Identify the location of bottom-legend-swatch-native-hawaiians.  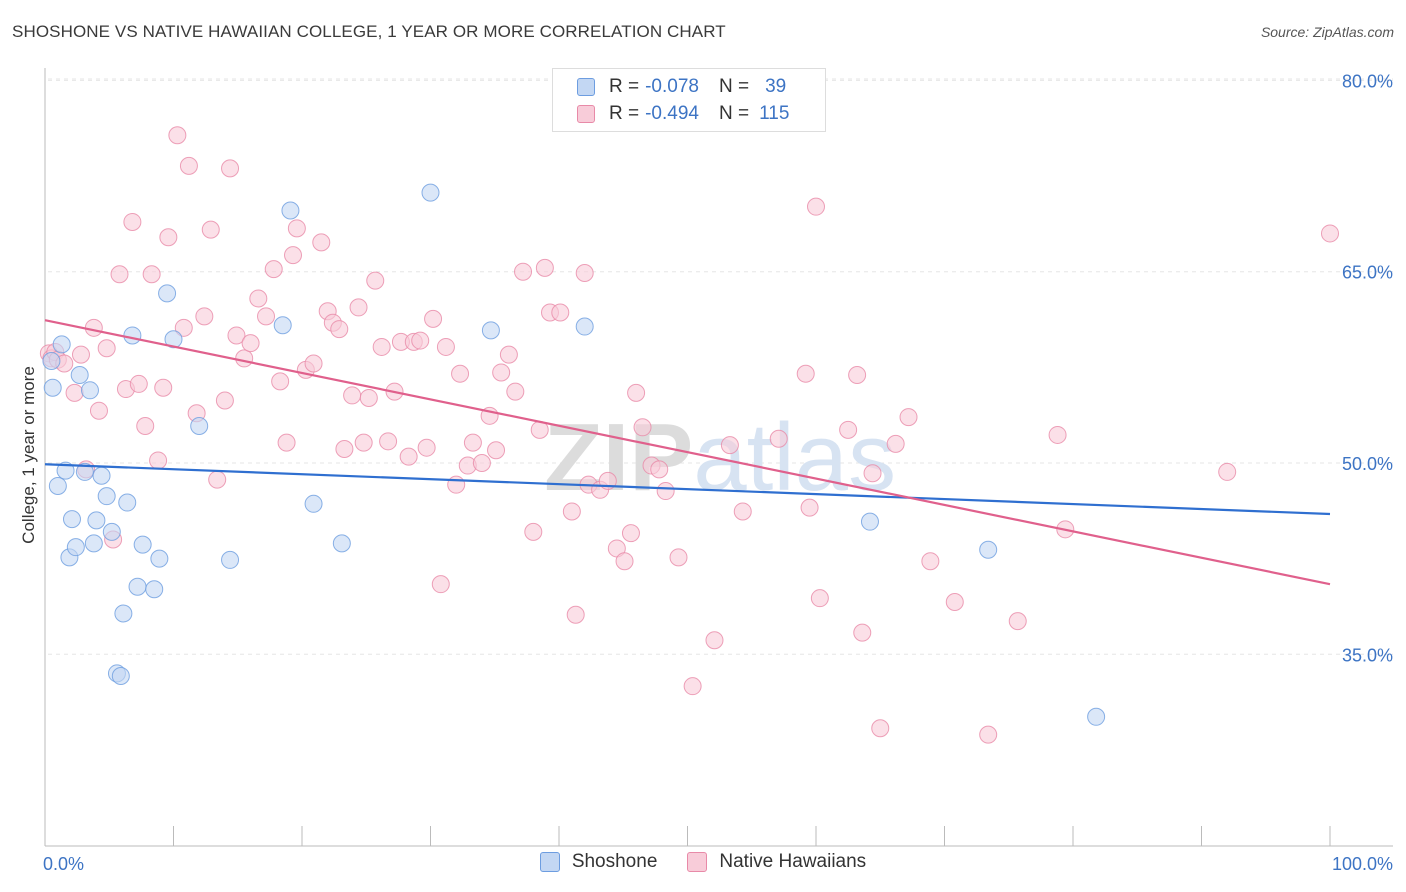
(697, 862).